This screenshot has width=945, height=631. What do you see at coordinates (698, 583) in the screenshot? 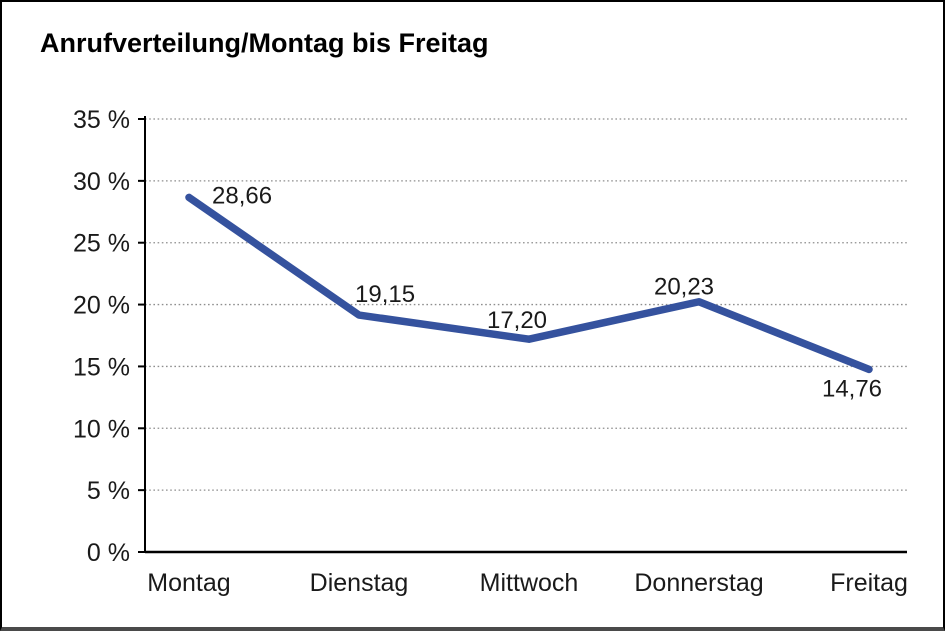
I see `x-axis-category-label: Donnerstag` at bounding box center [698, 583].